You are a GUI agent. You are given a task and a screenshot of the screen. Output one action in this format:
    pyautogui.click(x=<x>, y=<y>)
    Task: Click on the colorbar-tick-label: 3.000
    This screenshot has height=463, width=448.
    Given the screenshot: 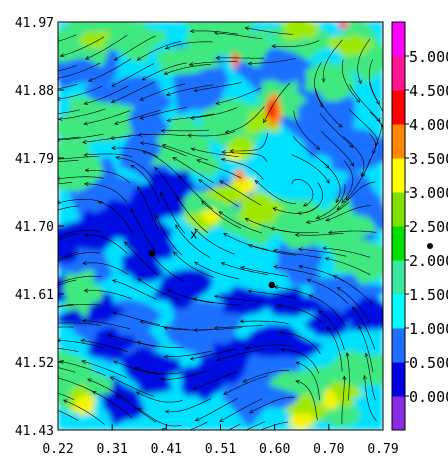 What is the action you would take?
    pyautogui.click(x=428, y=193)
    